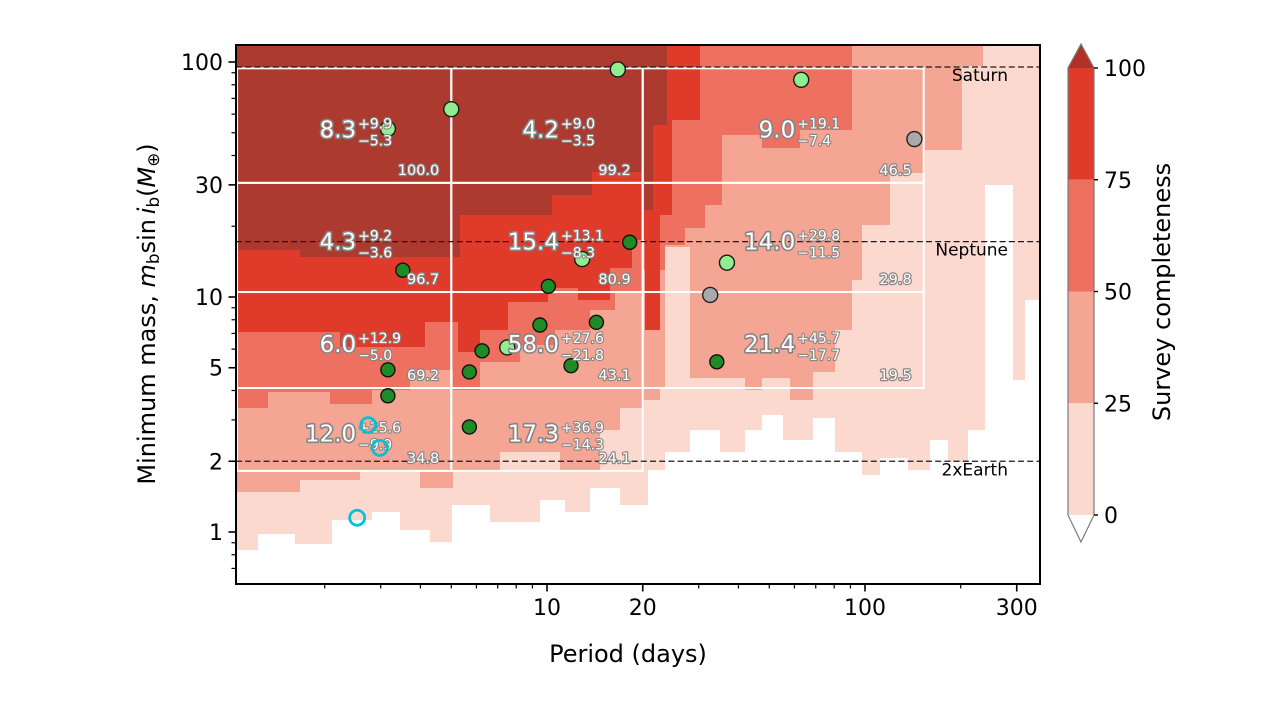  What do you see at coordinates (209, 298) in the screenshot?
I see `y-tick-label: 10` at bounding box center [209, 298].